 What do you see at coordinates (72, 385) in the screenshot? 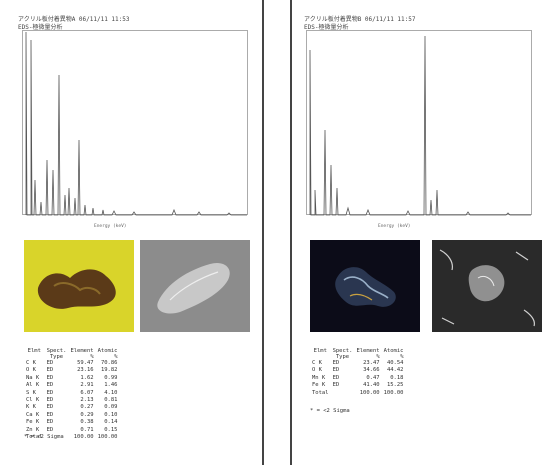
I see `table-row: Al K ED 2.91 1.46` at bounding box center [72, 385].